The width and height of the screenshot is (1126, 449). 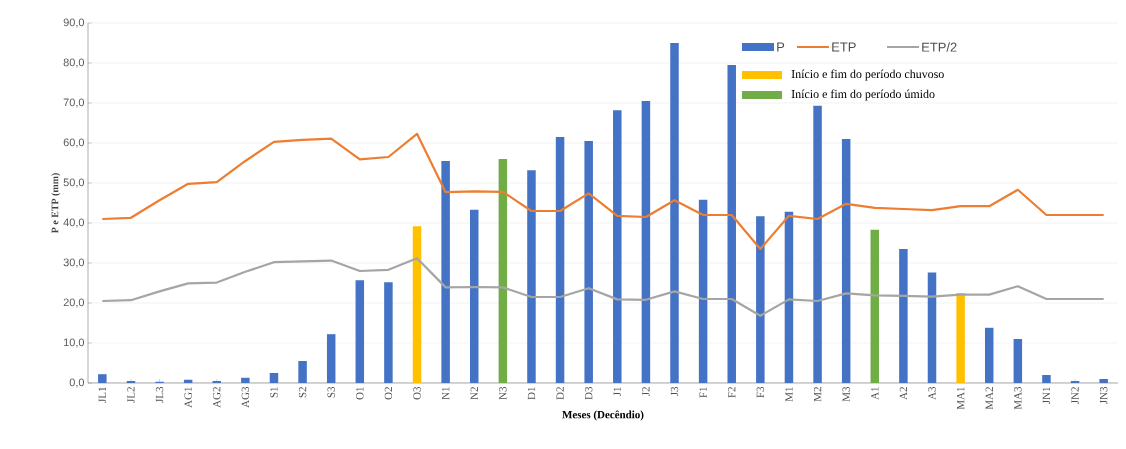 What do you see at coordinates (360, 393) in the screenshot?
I see `x-tick-label: O1` at bounding box center [360, 393].